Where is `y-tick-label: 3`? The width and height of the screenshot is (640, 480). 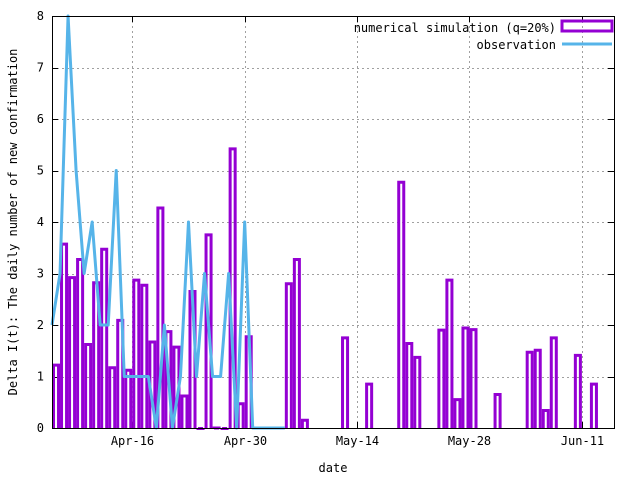 y-tick-label: 3 is located at coordinates (40, 274).